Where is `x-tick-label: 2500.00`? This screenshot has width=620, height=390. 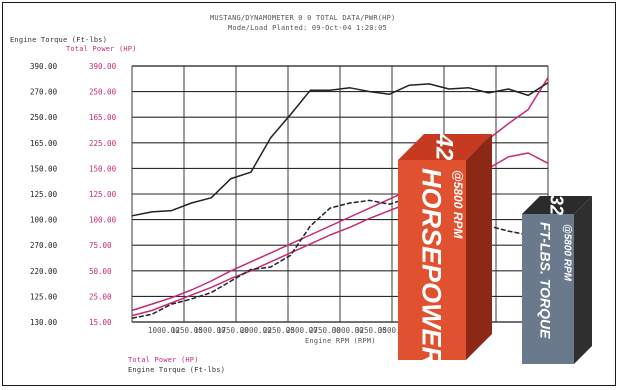
x-tick-label: 2500.00 is located at coordinates (302, 330).